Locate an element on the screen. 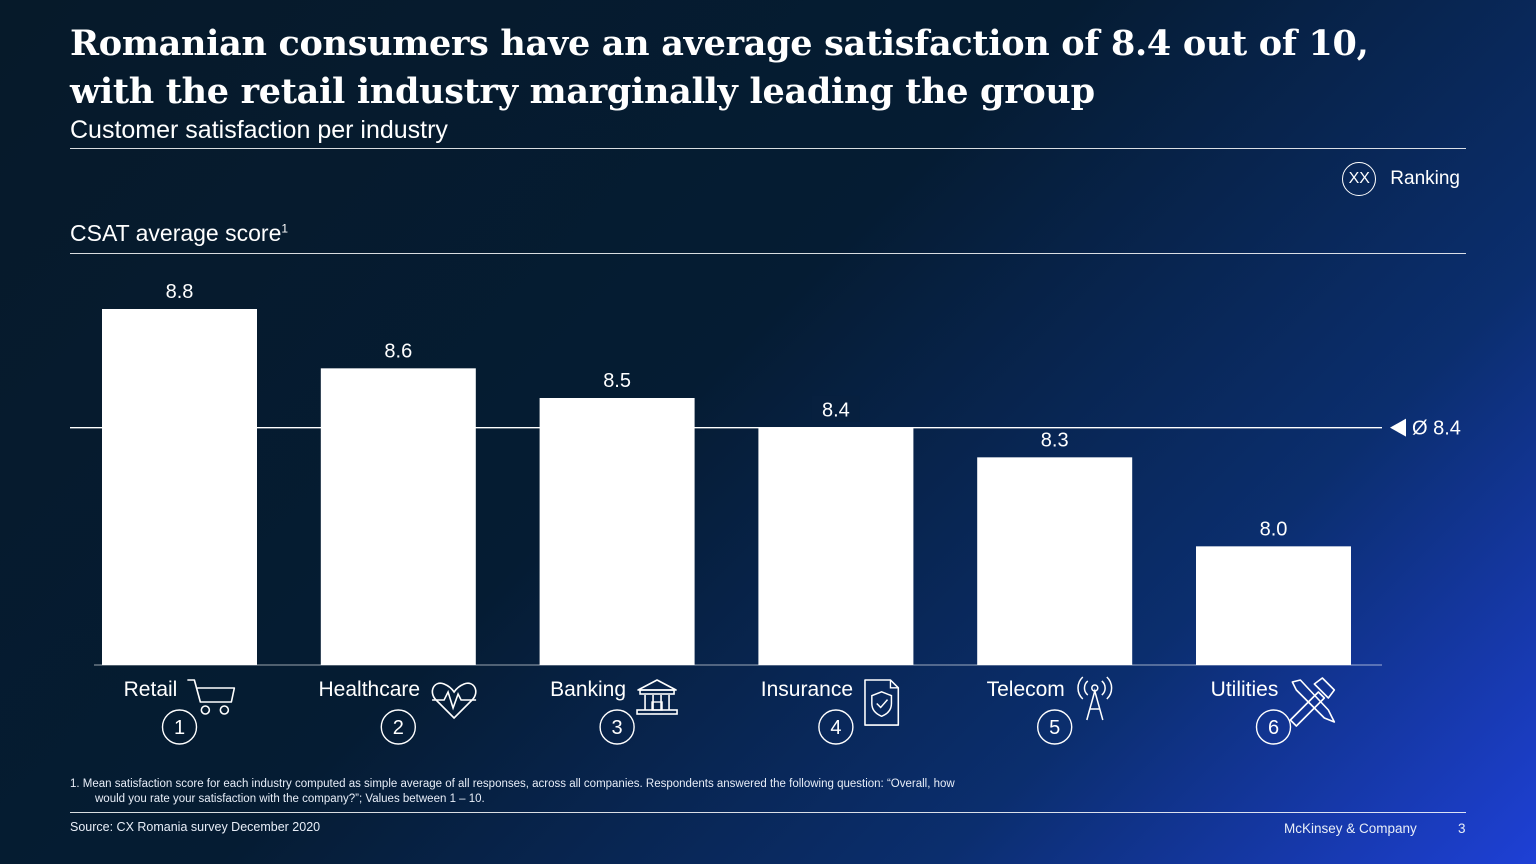 This screenshot has height=864, width=1536. value-label: 8.0 is located at coordinates (1274, 529).